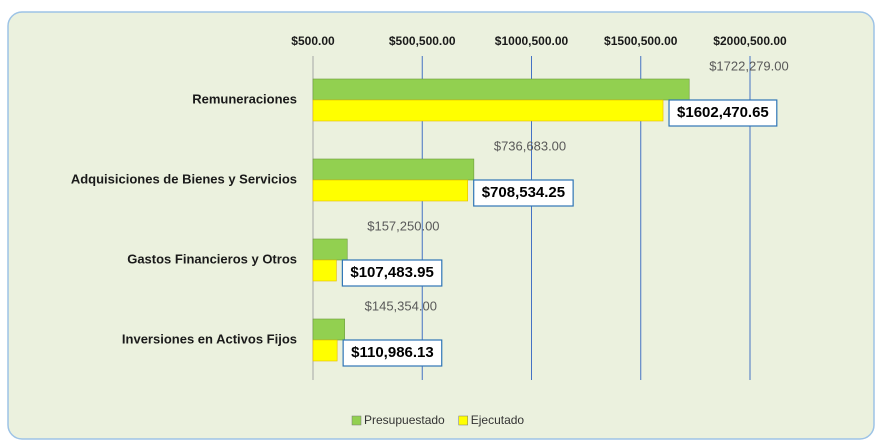 The width and height of the screenshot is (881, 441). I want to click on x-tick-label: $2000,500.00, so click(750, 41).